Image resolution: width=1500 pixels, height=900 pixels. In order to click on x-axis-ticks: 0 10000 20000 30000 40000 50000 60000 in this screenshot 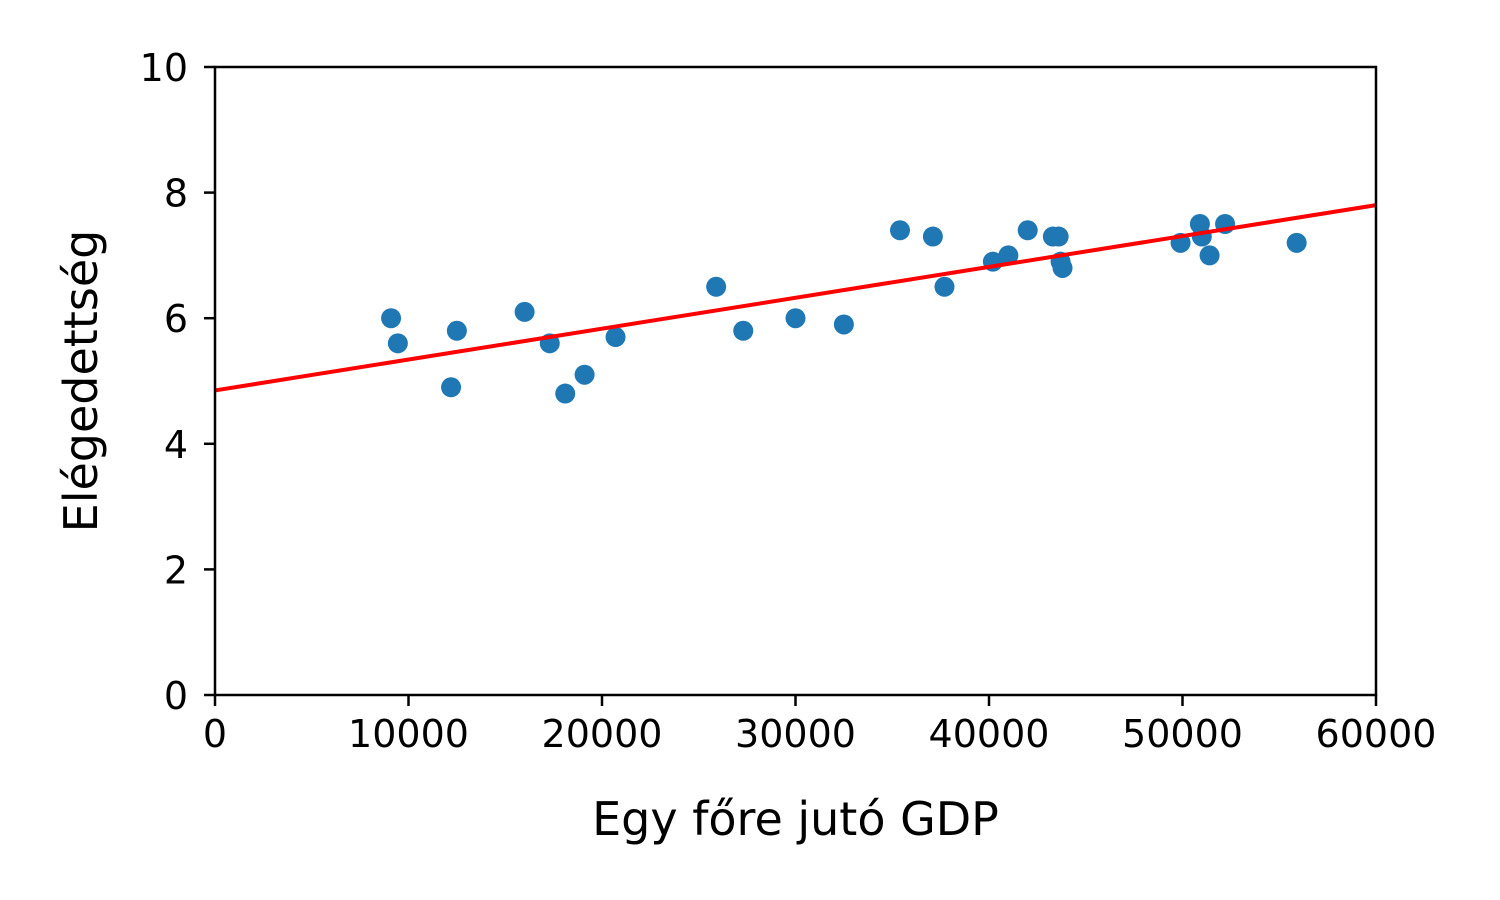, I will do `click(820, 725)`.